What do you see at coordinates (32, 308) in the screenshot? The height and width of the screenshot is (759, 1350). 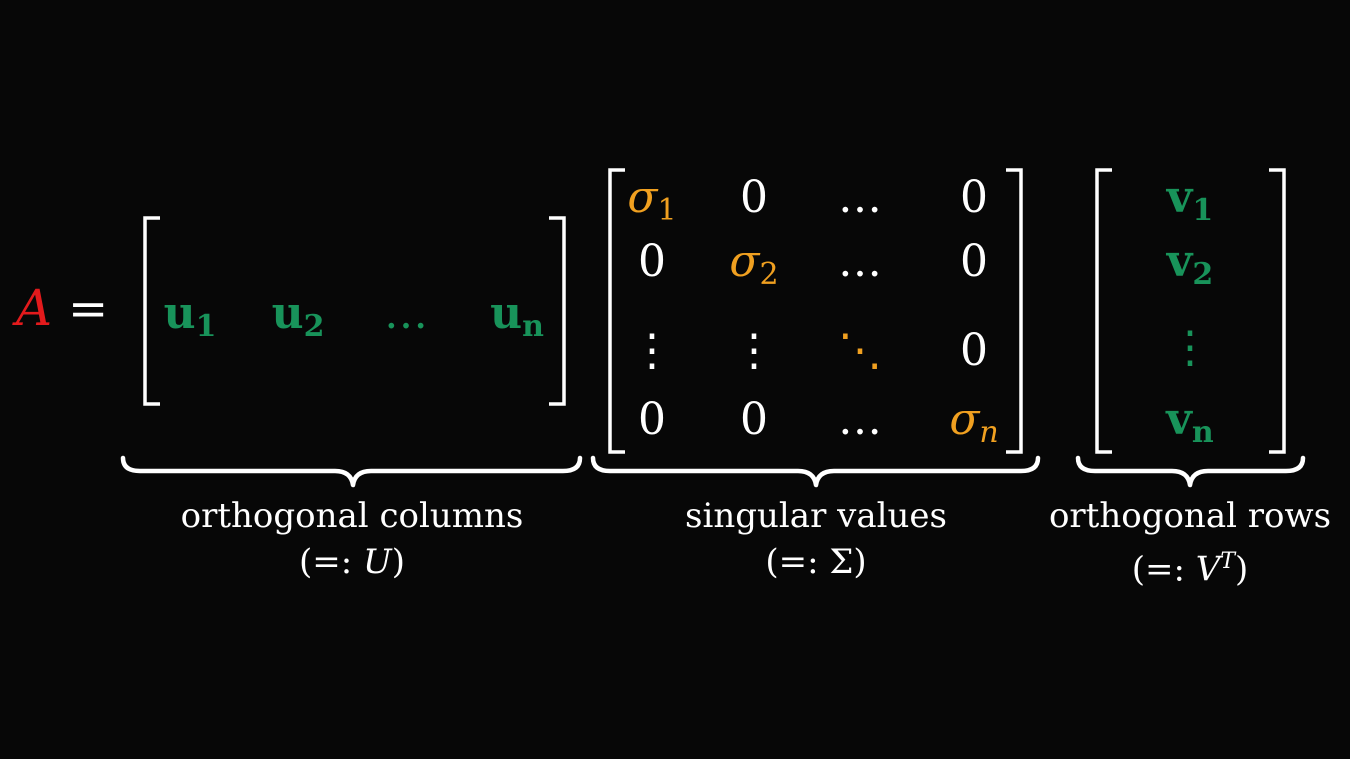 I see `matrix-A-symbol: A` at bounding box center [32, 308].